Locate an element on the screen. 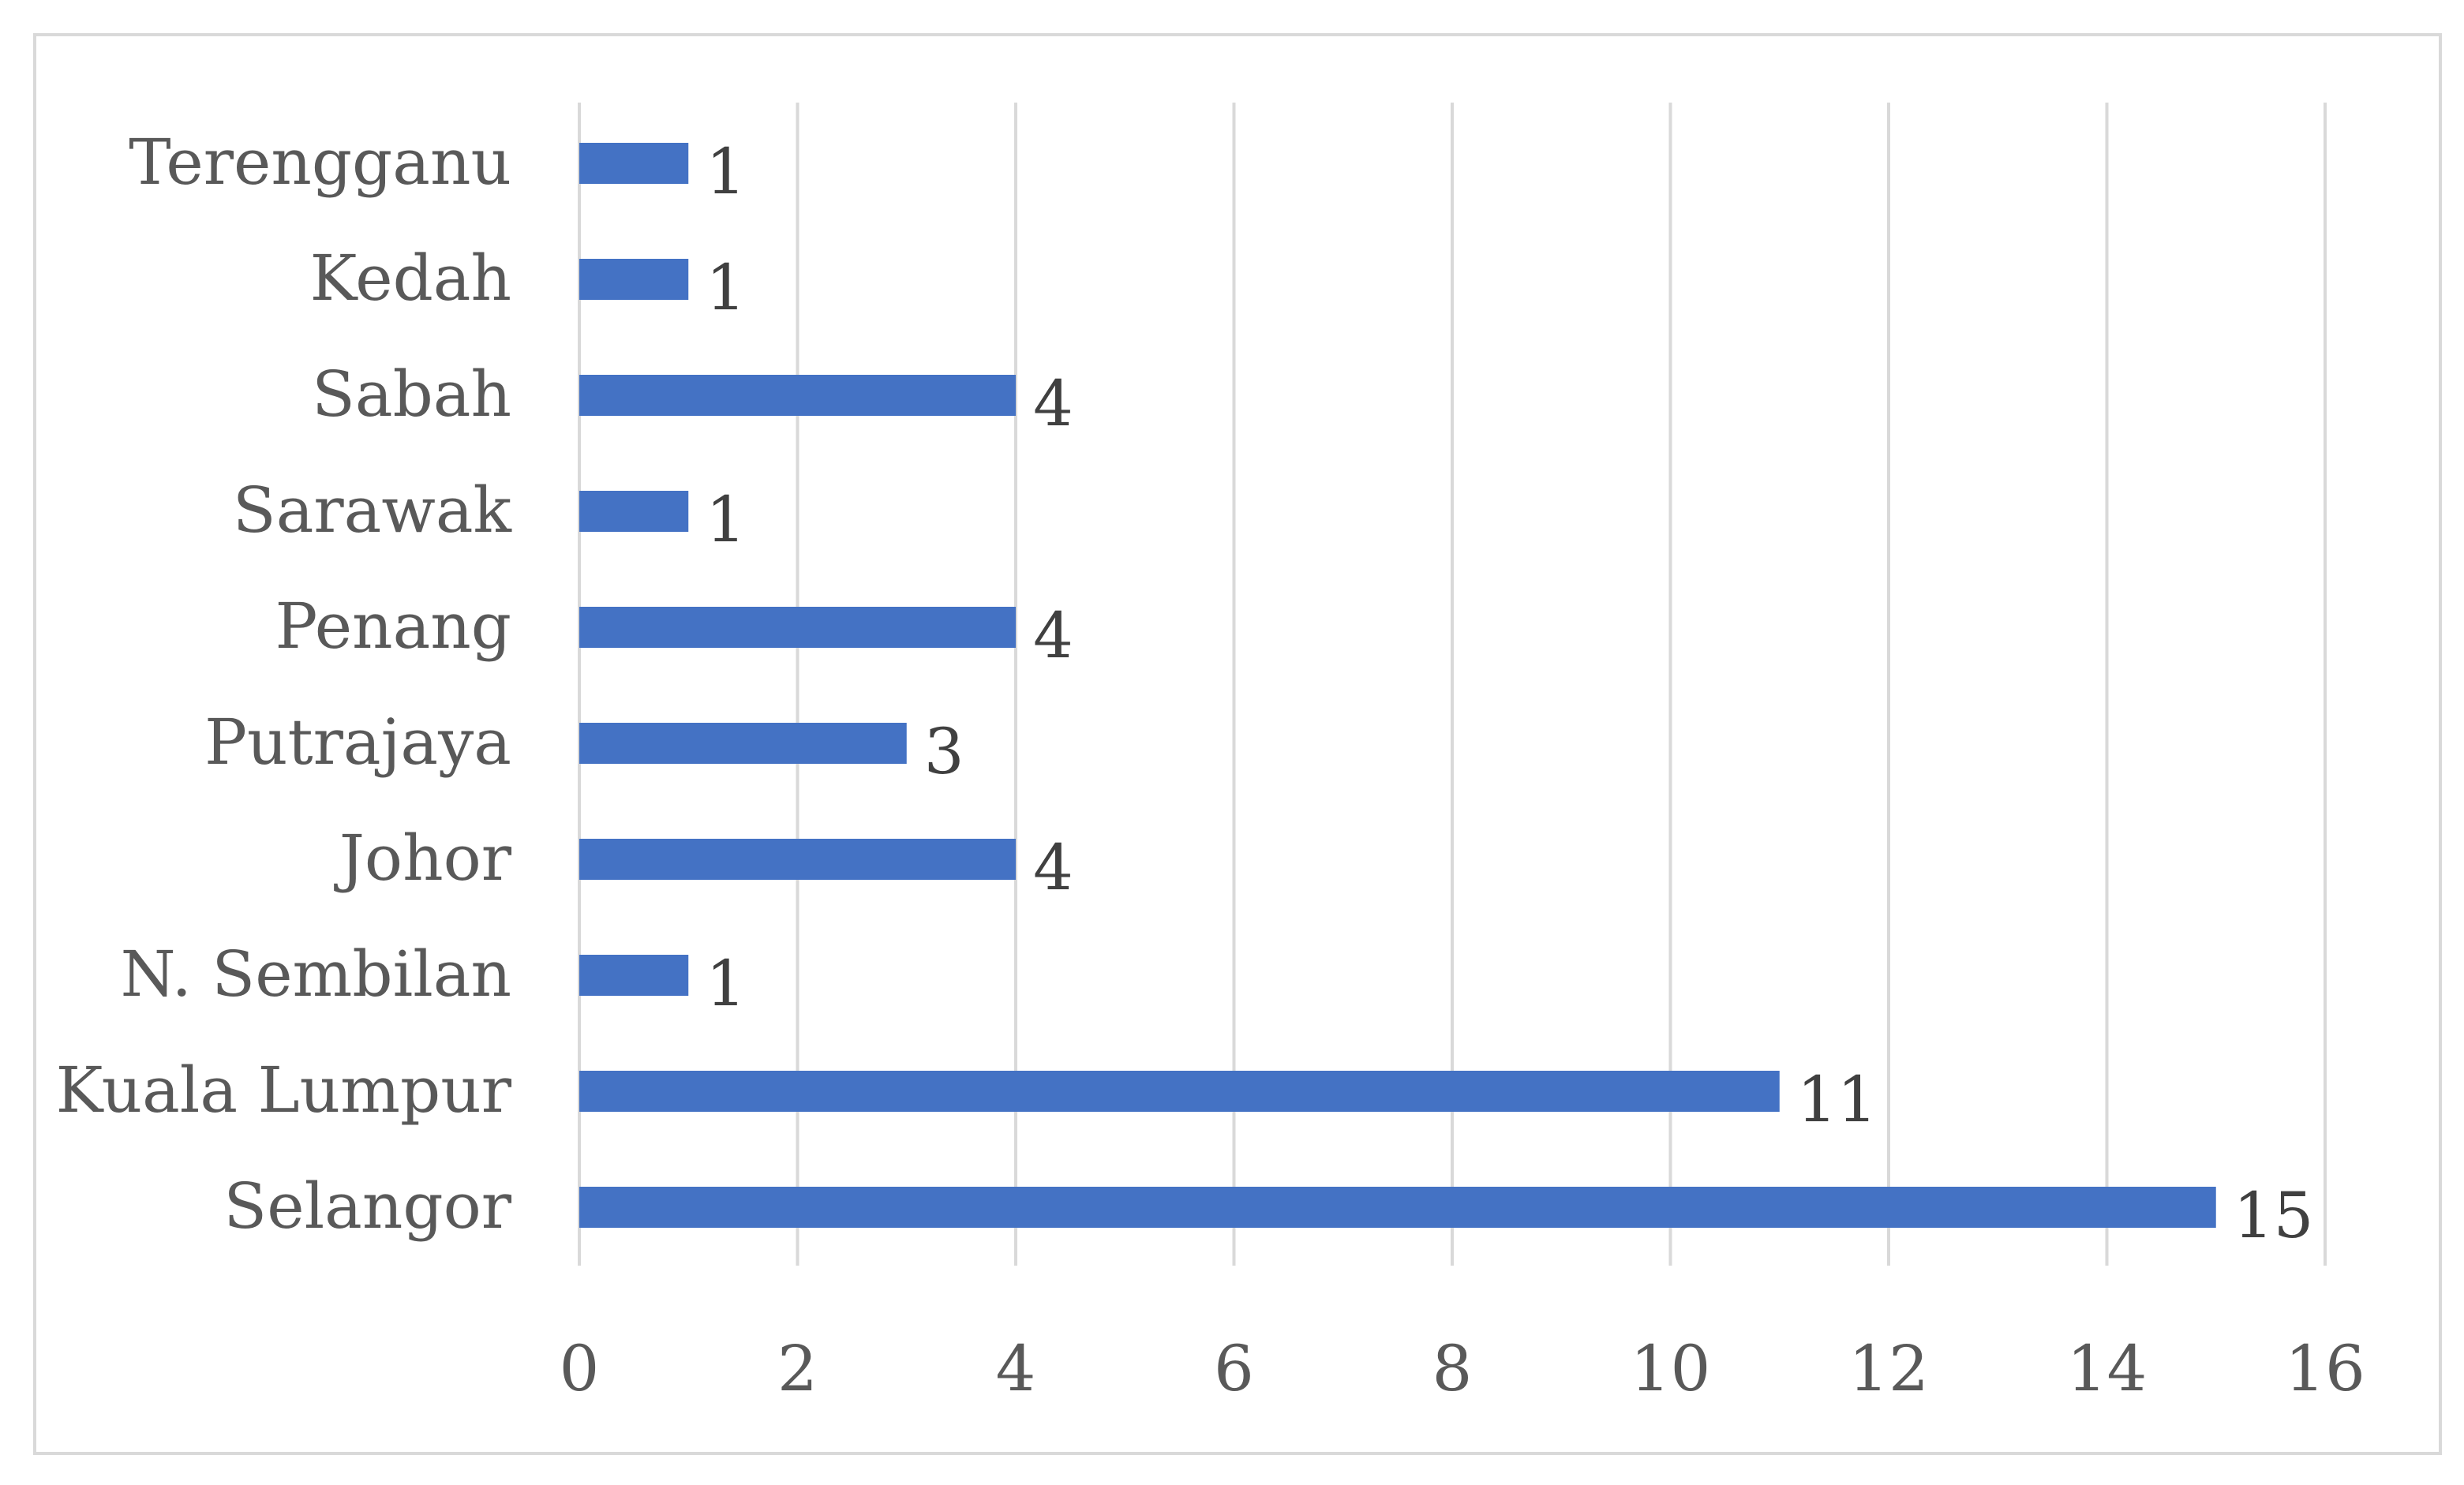 This screenshot has height=1485, width=2464. category-label: Sarawak is located at coordinates (373, 510).